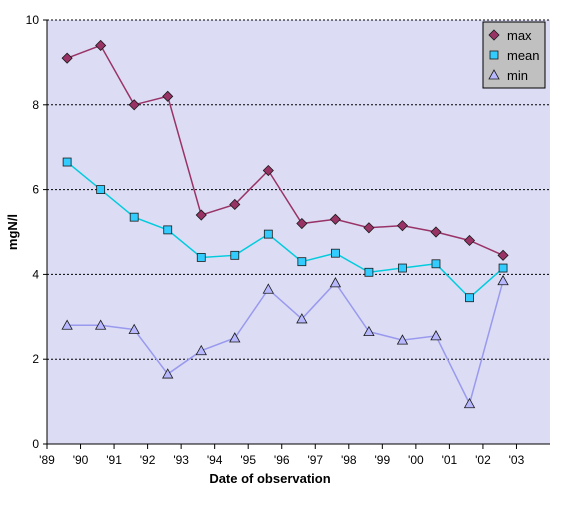 This screenshot has width=565, height=506. Describe the element at coordinates (494, 55) in the screenshot. I see `legend-marker-mean` at that location.